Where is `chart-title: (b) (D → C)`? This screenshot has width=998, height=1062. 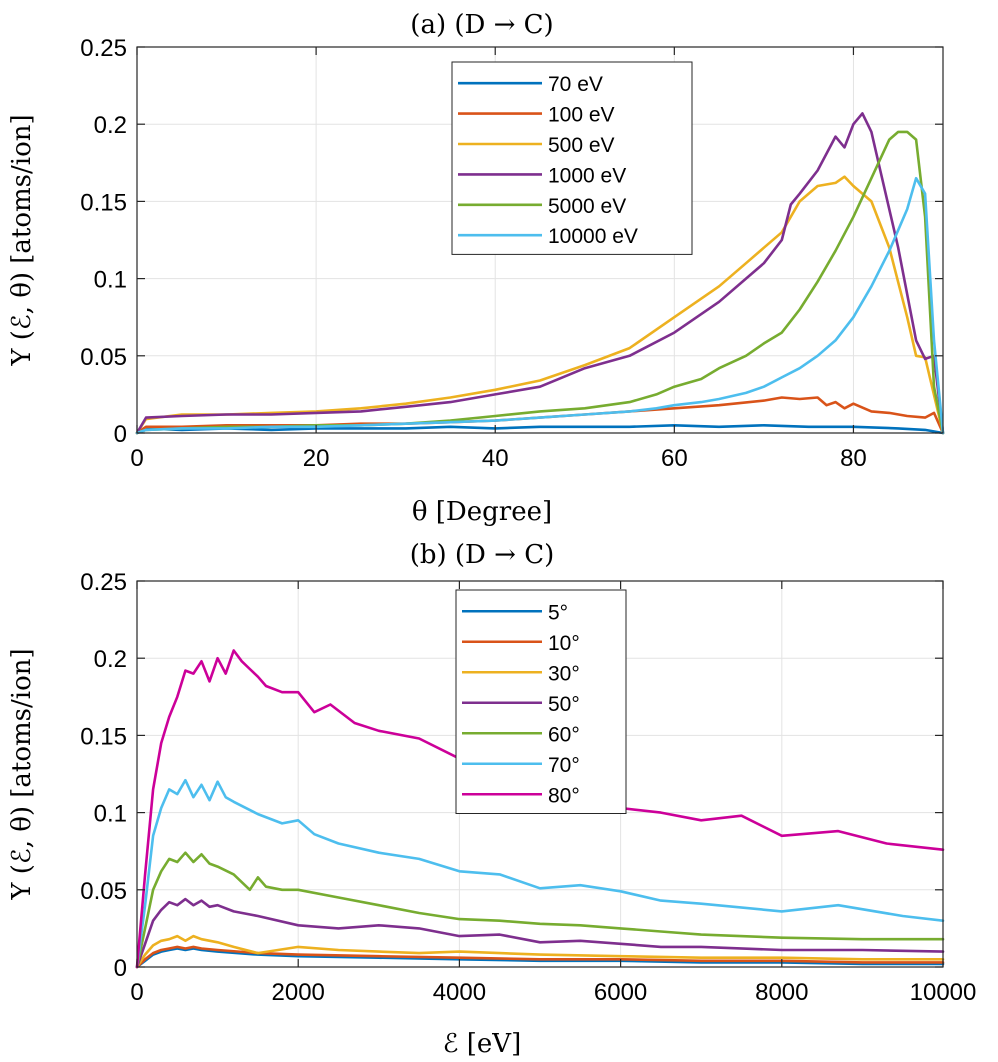 chart-title: (b) (D → C) is located at coordinates (482, 555).